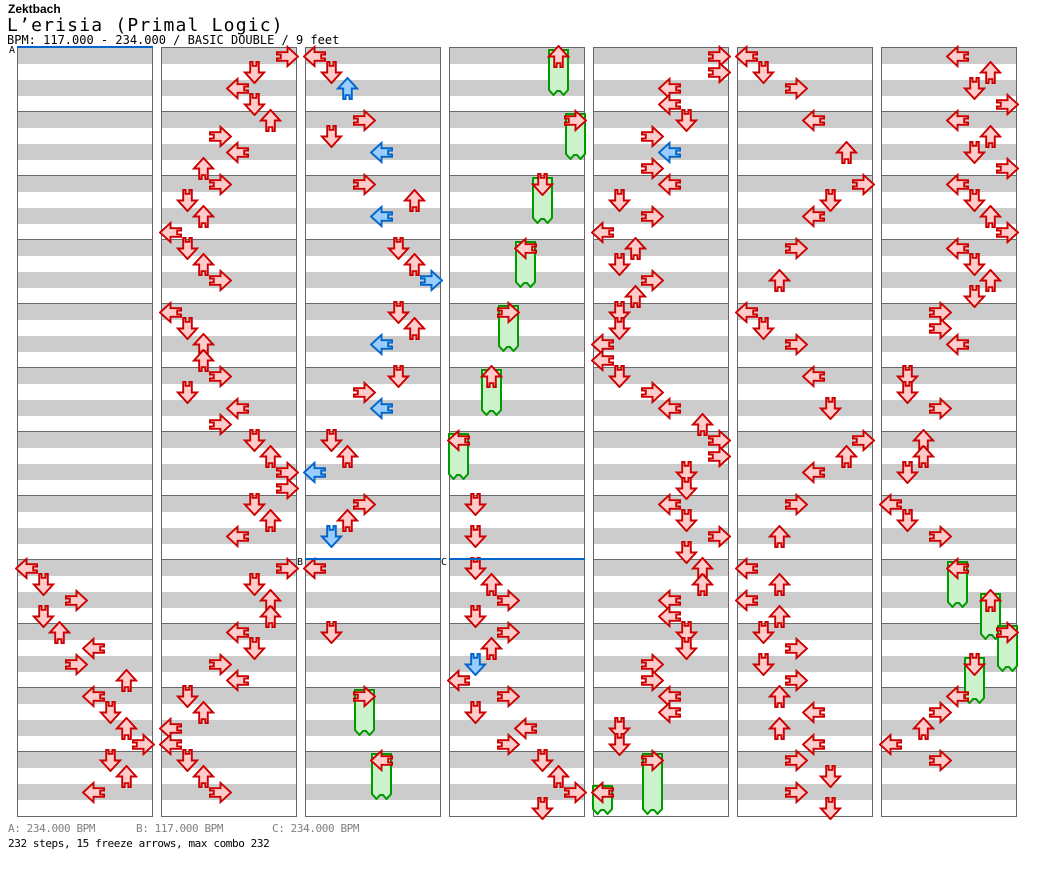  Describe the element at coordinates (653, 760) in the screenshot. I see `freeze-arrow-head-right` at that location.